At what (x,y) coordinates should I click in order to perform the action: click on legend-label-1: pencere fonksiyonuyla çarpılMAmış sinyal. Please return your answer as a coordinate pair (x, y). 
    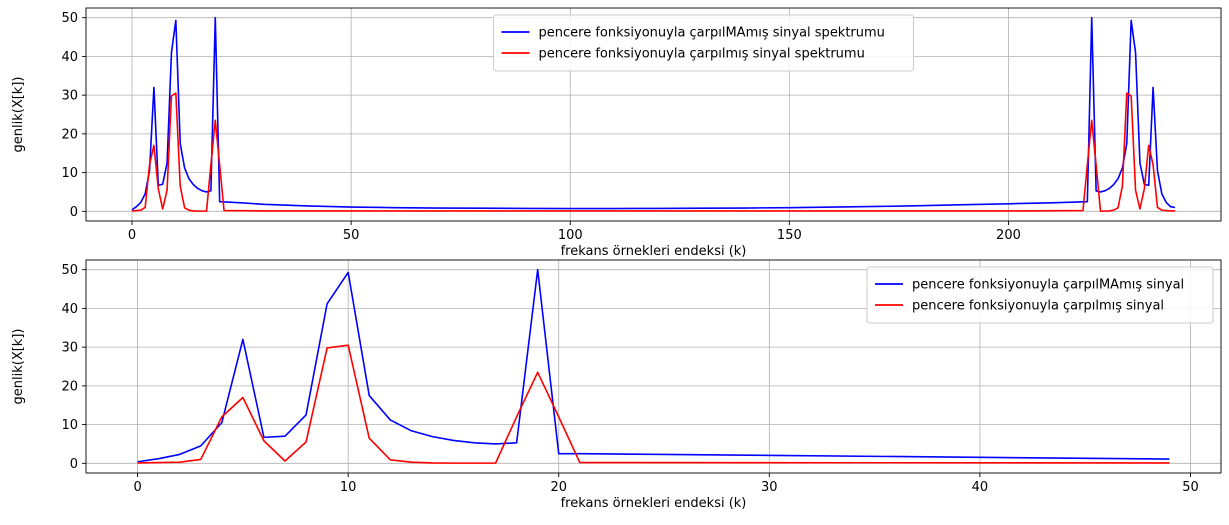
    Looking at the image, I should click on (1048, 285).